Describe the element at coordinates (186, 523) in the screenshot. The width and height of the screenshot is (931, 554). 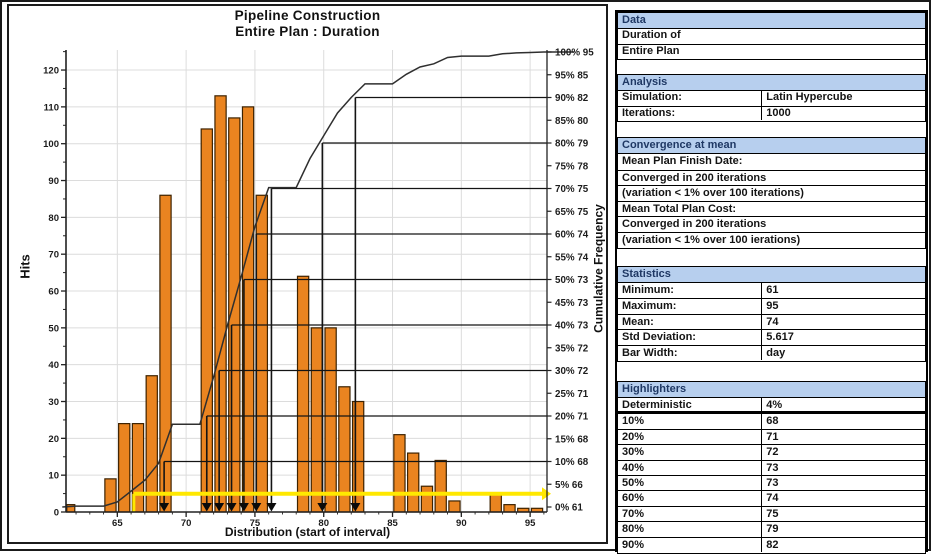
I see `x-axis-tick-label: 70` at that location.